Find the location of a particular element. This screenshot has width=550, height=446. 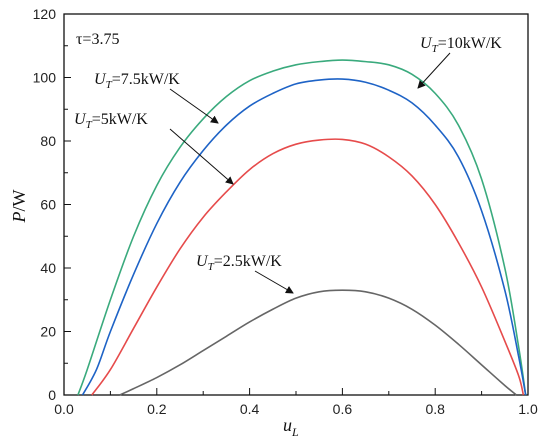

parameter-label: τ=3.75 is located at coordinates (97, 39).